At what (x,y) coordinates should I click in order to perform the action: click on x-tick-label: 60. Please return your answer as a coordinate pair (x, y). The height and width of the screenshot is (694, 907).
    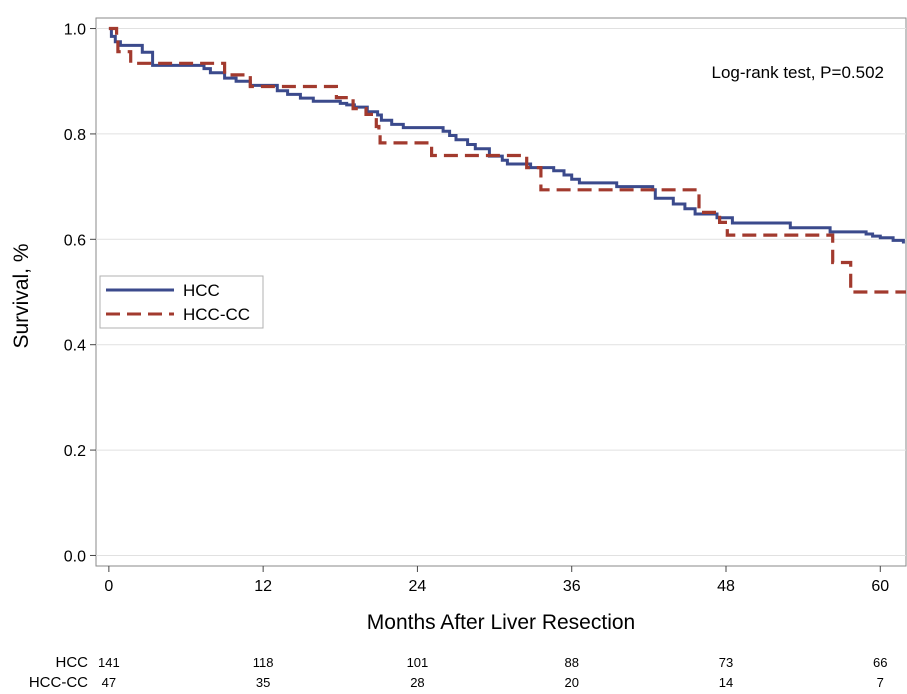
    Looking at the image, I should click on (880, 586).